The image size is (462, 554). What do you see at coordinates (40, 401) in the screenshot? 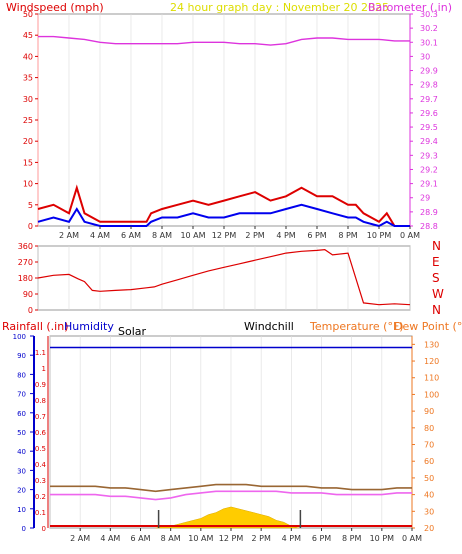
I see `rainfall-tick-label: 0.8` at bounding box center [40, 401].